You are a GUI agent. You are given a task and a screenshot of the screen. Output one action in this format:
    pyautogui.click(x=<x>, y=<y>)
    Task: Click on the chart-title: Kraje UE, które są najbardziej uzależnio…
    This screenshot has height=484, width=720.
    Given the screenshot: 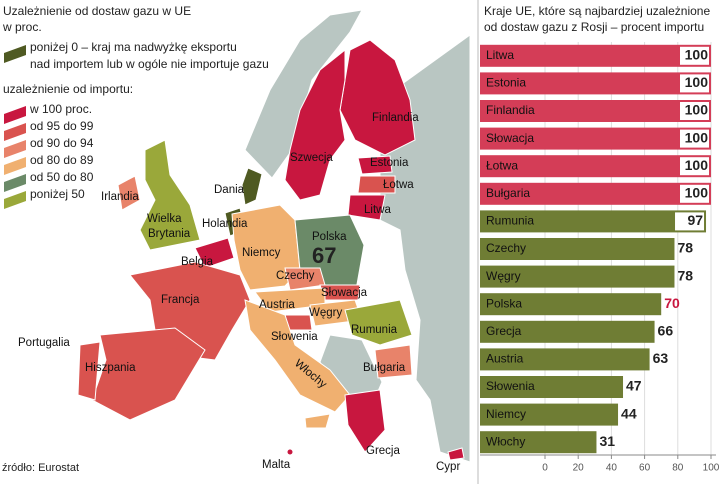 What is the action you would take?
    pyautogui.click(x=597, y=11)
    